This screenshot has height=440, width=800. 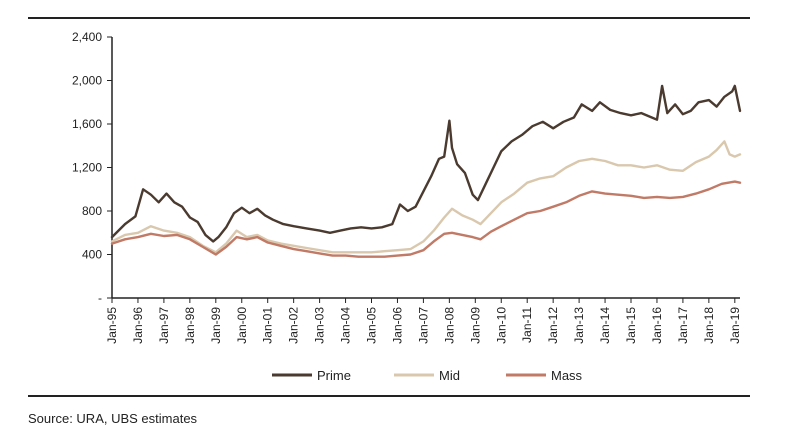 I want to click on x-tick-label: Jan-98, so click(x=190, y=325).